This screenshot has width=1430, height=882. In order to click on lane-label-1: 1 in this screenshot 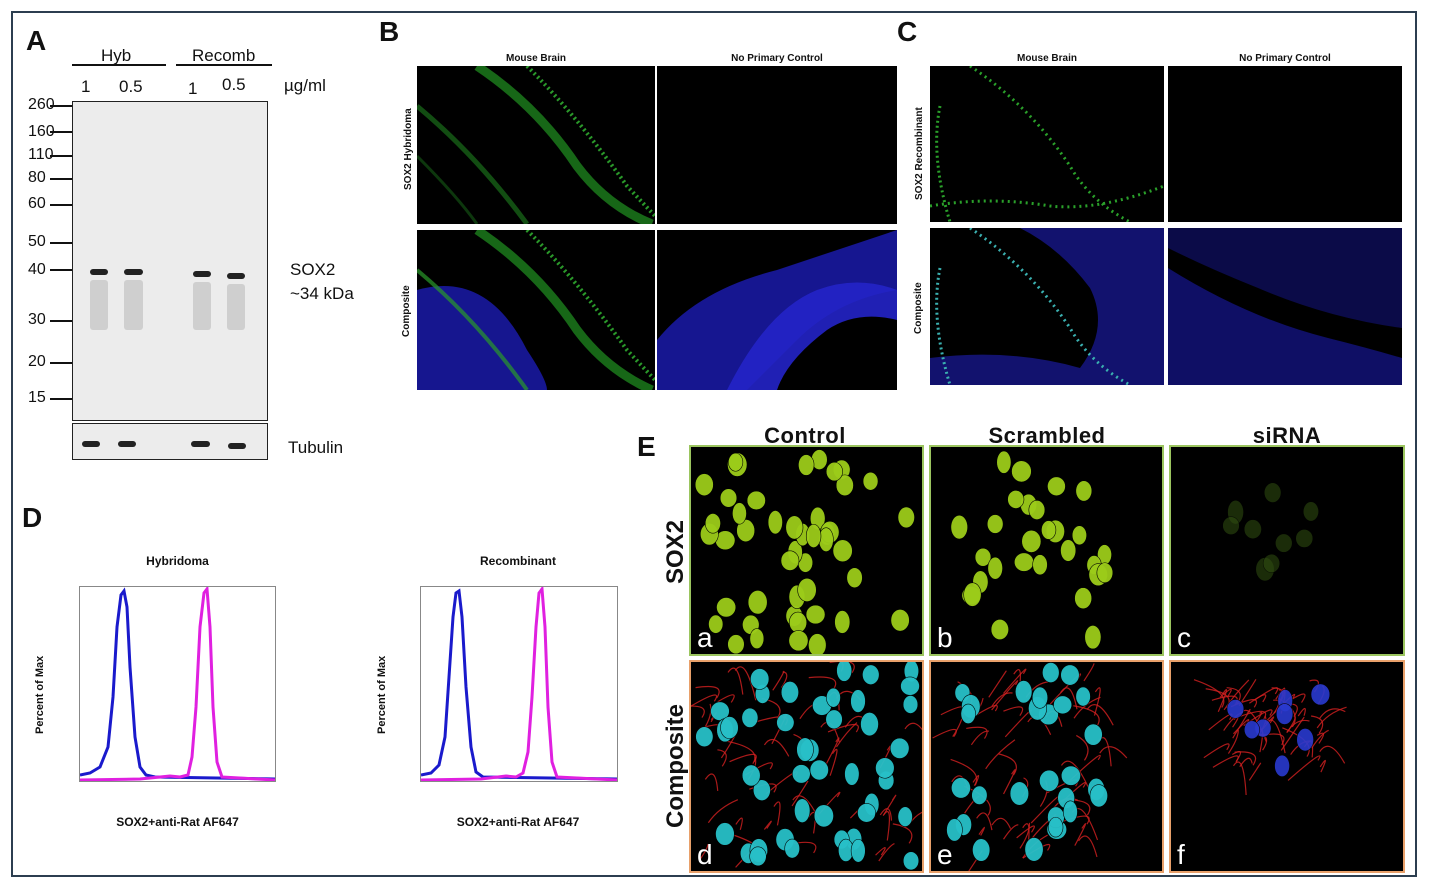, I will do `click(86, 86)`.